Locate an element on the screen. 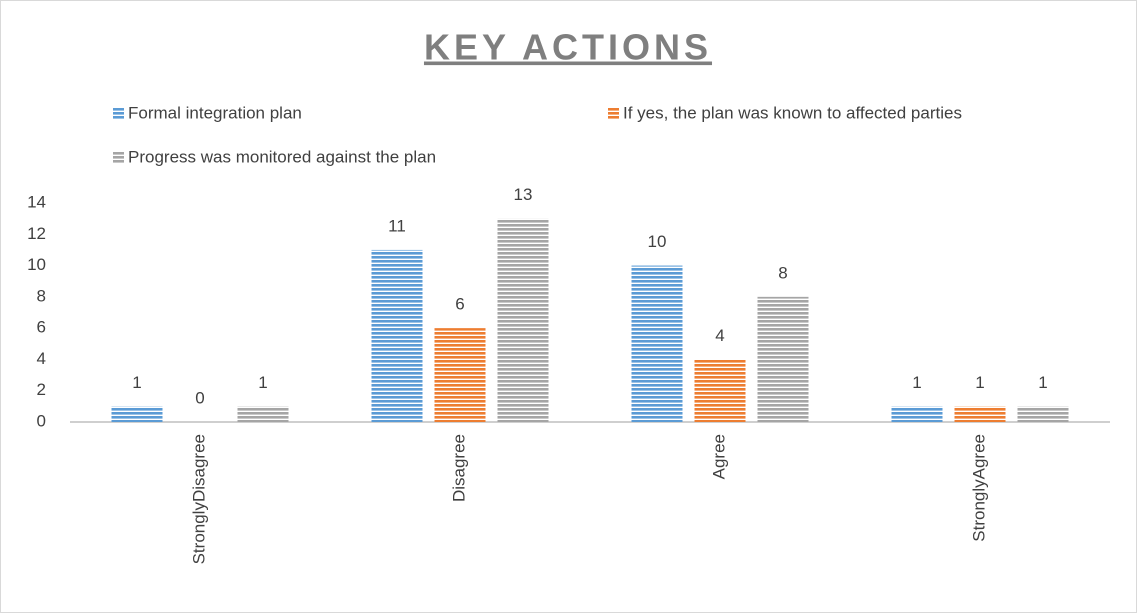  legend-label: Formal integration plan is located at coordinates (215, 112).